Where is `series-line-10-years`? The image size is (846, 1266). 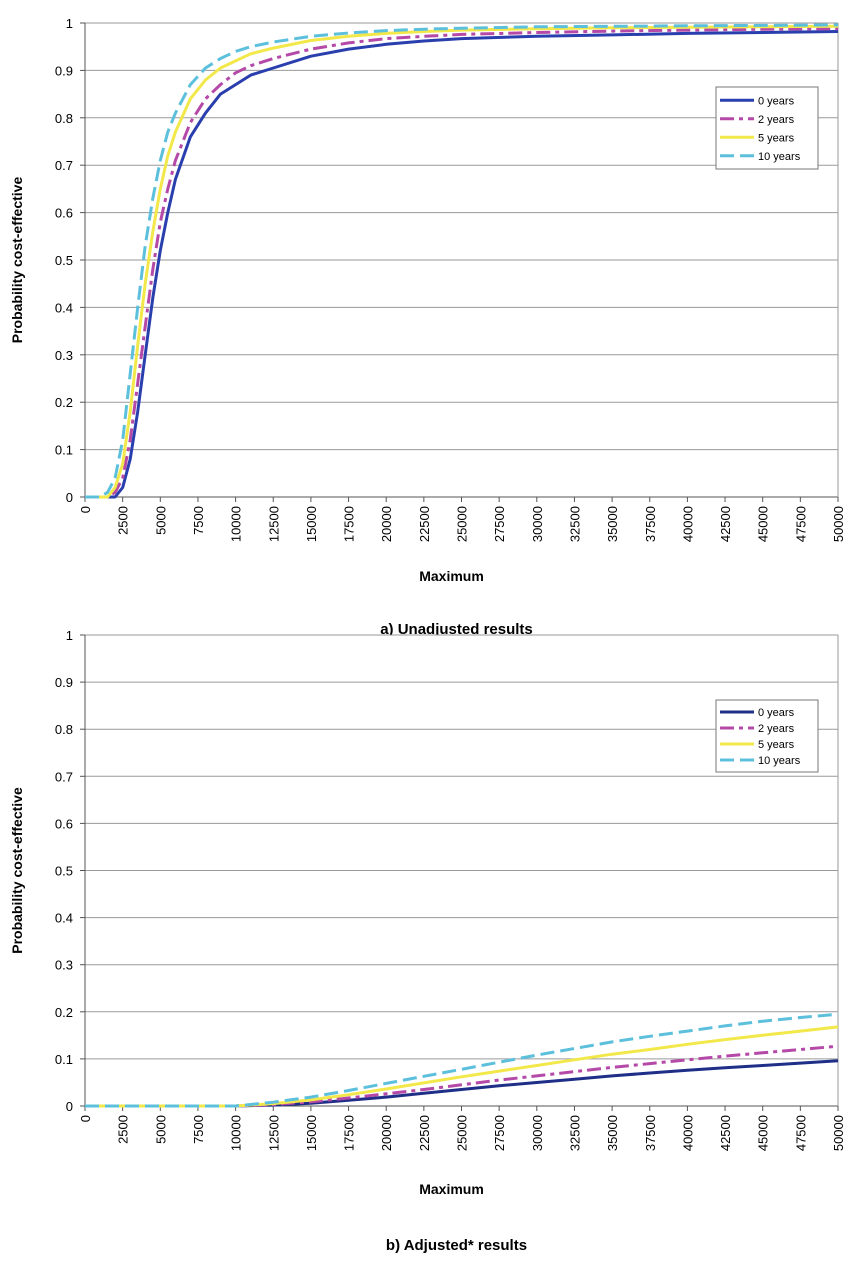 series-line-10-years is located at coordinates (462, 1060).